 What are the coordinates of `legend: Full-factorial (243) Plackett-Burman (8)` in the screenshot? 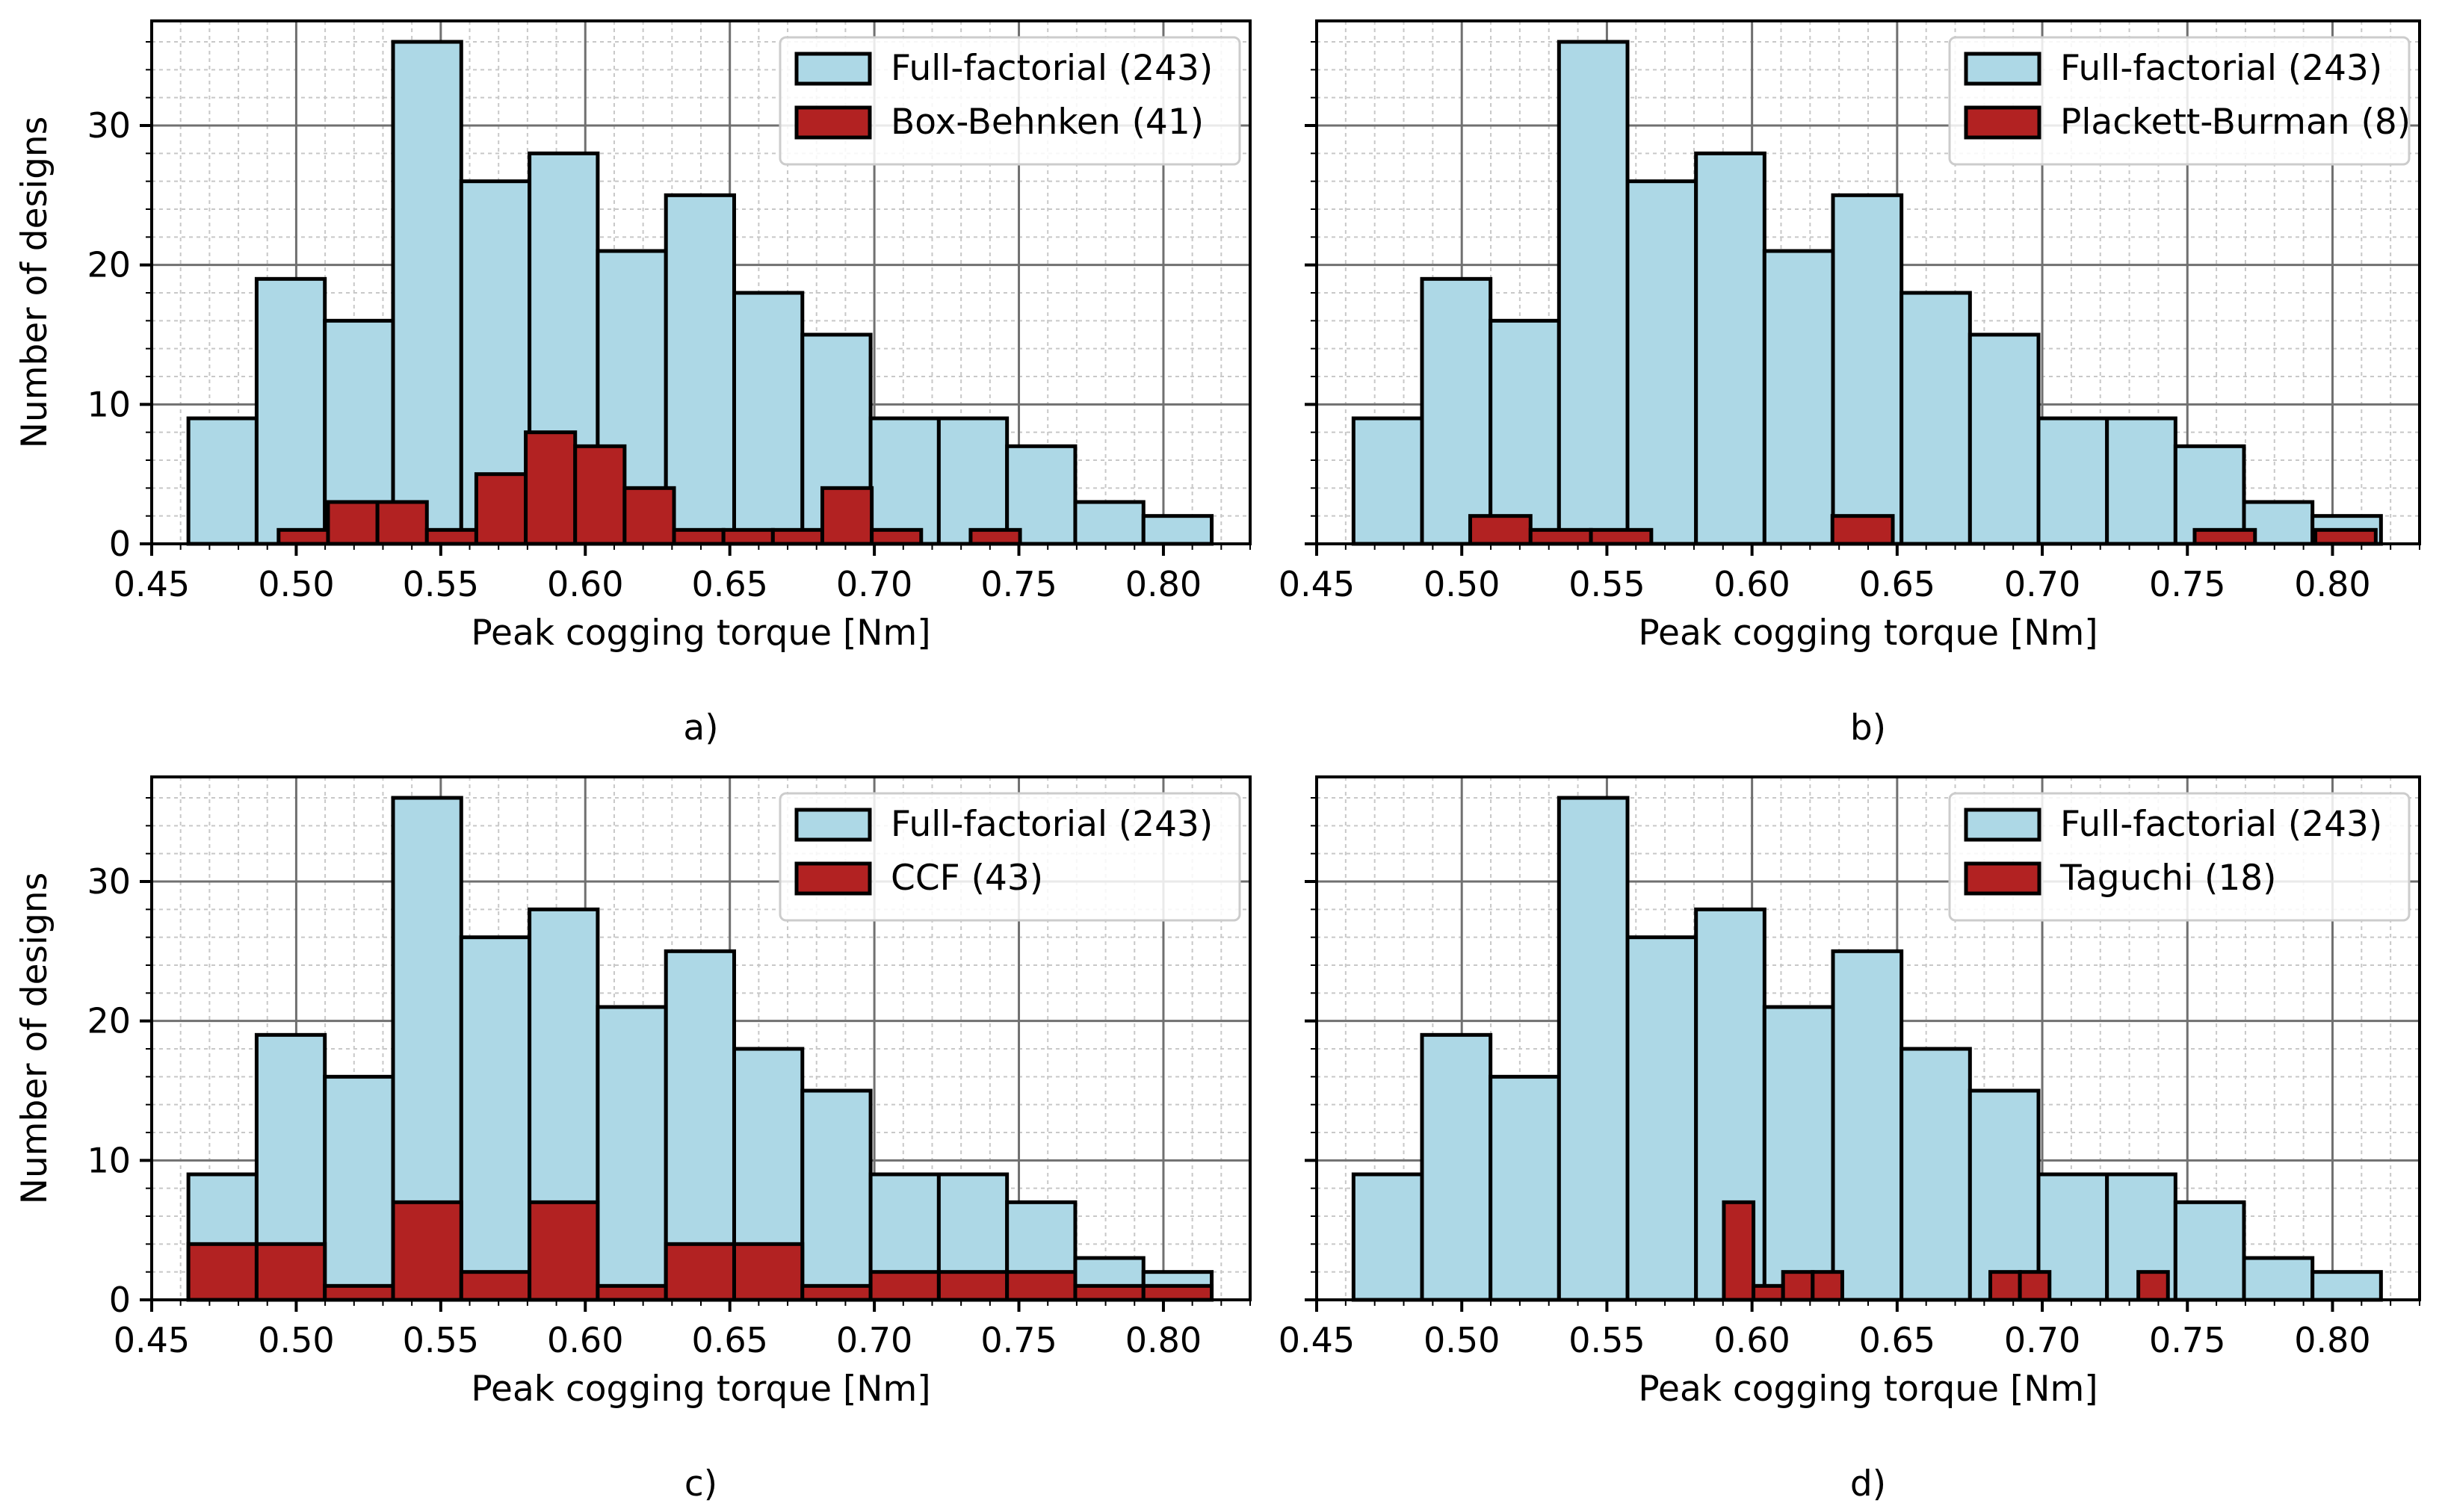 It's located at (2180, 101).